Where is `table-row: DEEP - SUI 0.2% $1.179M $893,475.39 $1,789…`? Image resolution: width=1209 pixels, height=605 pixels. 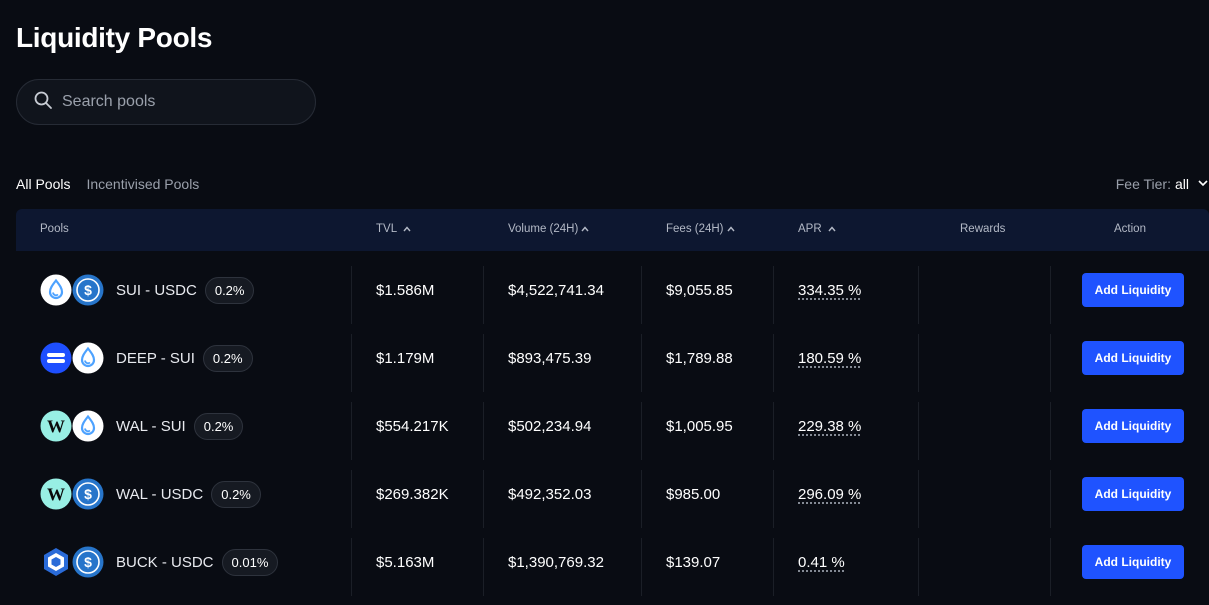
table-row: DEEP - SUI 0.2% $1.179M $893,475.39 $1,789… is located at coordinates (612, 358).